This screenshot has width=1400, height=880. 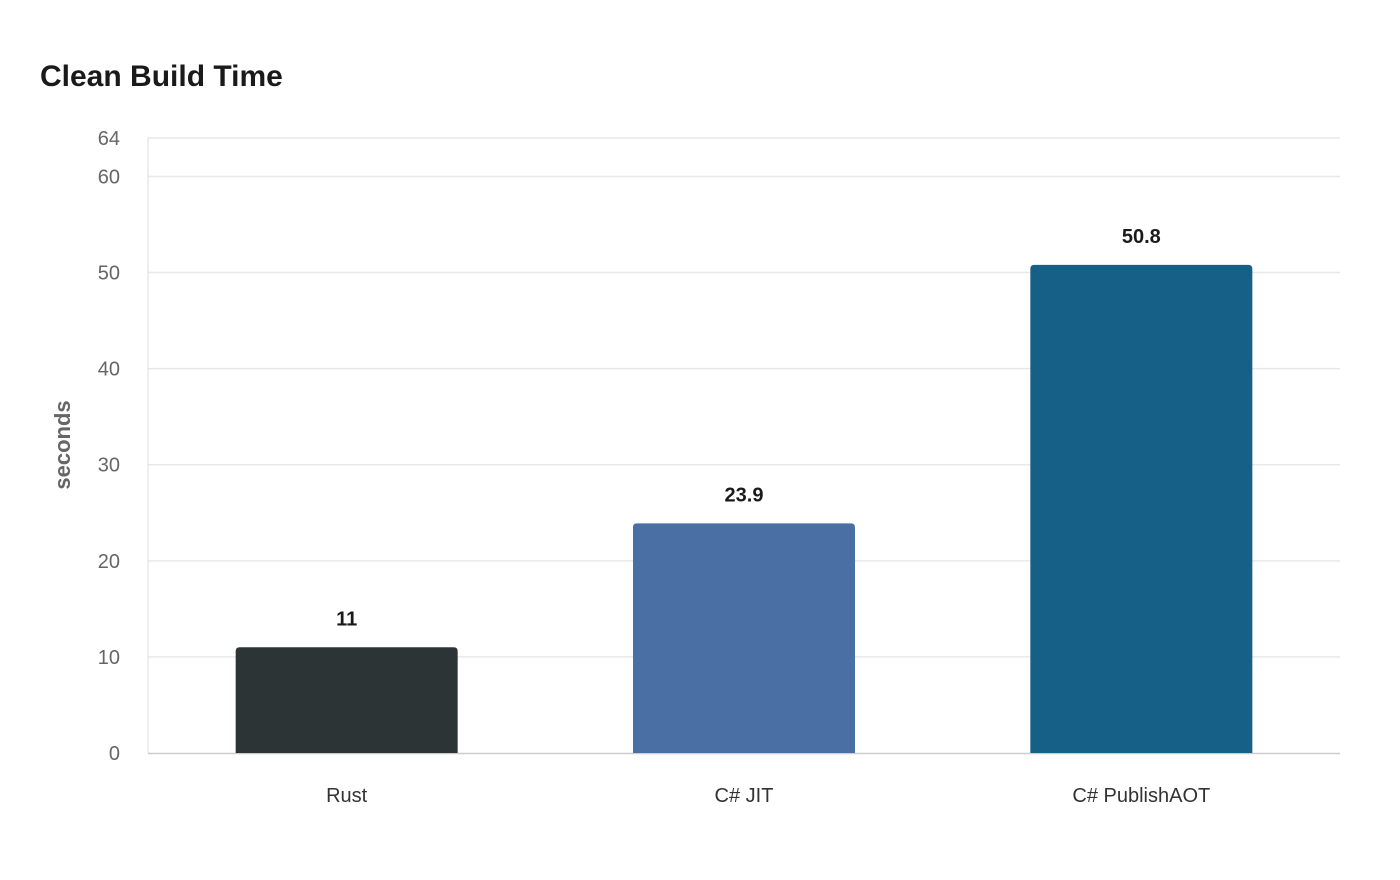 What do you see at coordinates (346, 619) in the screenshot?
I see `data-label: 11` at bounding box center [346, 619].